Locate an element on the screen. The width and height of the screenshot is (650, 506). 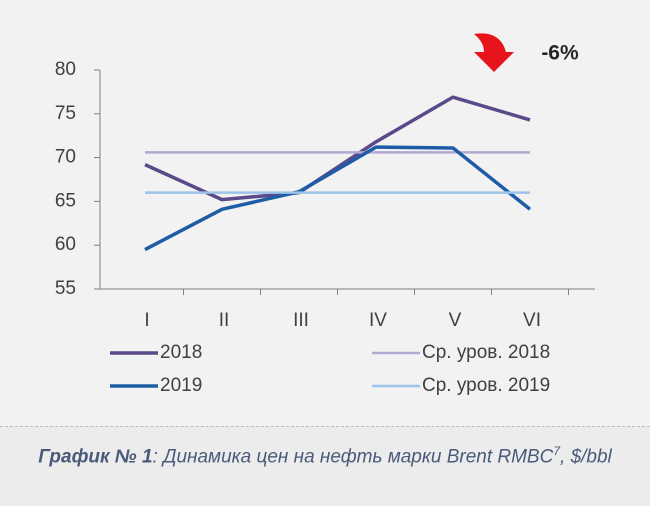
legend-label: 2018 is located at coordinates (181, 352).